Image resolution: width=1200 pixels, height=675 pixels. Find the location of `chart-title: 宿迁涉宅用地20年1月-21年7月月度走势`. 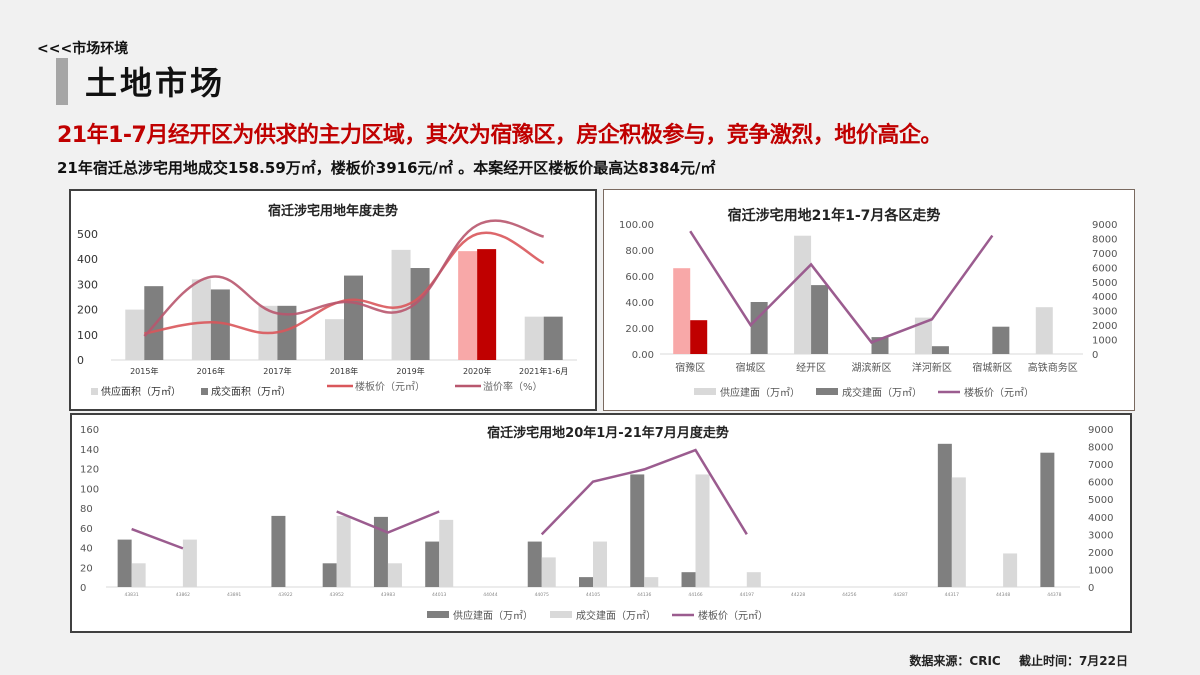

chart-title: 宿迁涉宅用地20年1月-21年7月月度走势 is located at coordinates (608, 433).